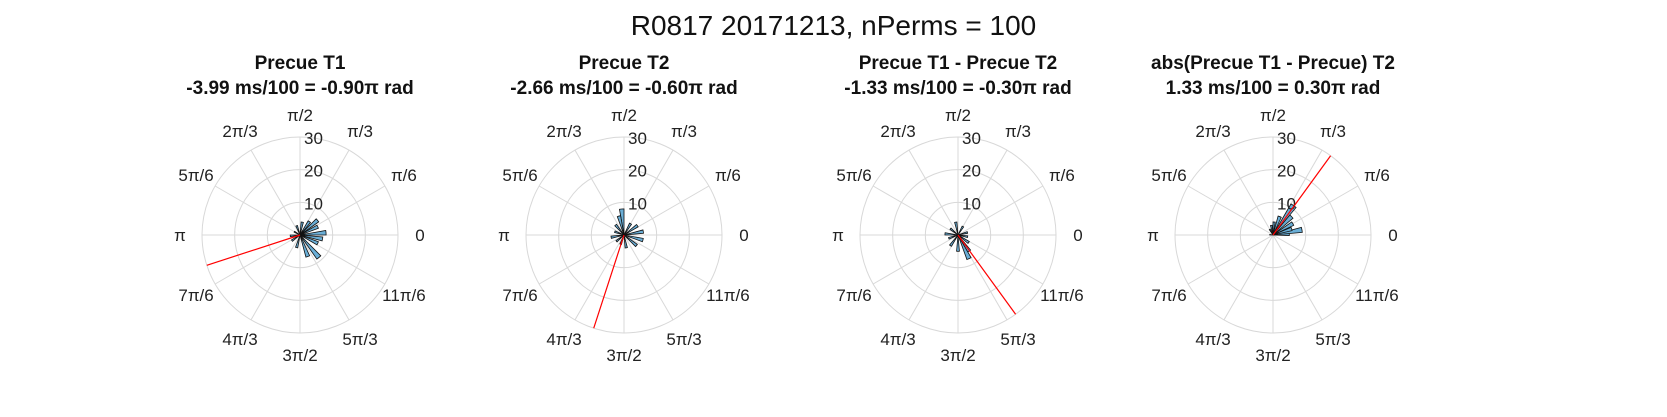 This screenshot has width=1667, height=417. I want to click on figure-title: R0817 20171213, nPerms = 100, so click(833, 25).